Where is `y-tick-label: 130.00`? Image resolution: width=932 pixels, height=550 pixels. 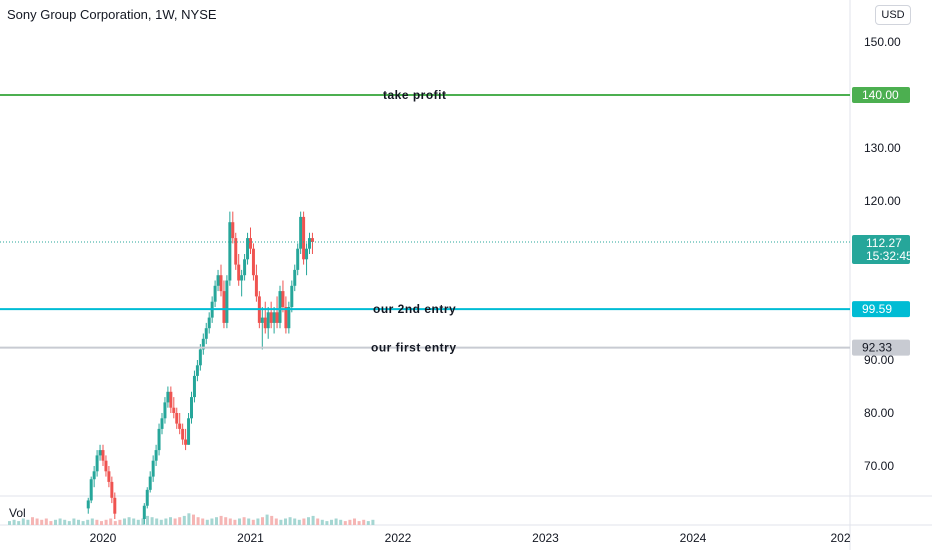 y-tick-label: 130.00 is located at coordinates (882, 148).